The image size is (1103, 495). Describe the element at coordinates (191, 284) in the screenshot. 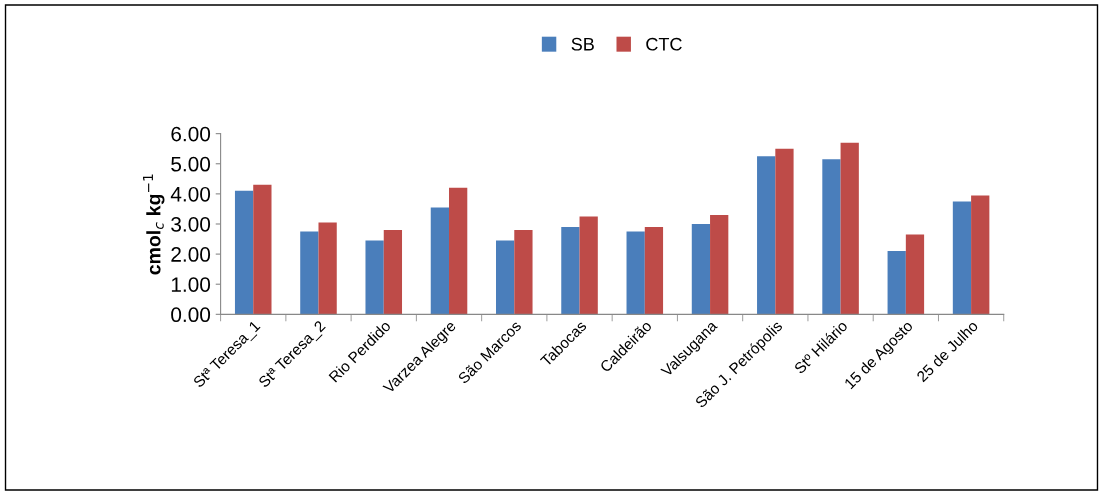

I see `y-tick-label: 1.00` at that location.